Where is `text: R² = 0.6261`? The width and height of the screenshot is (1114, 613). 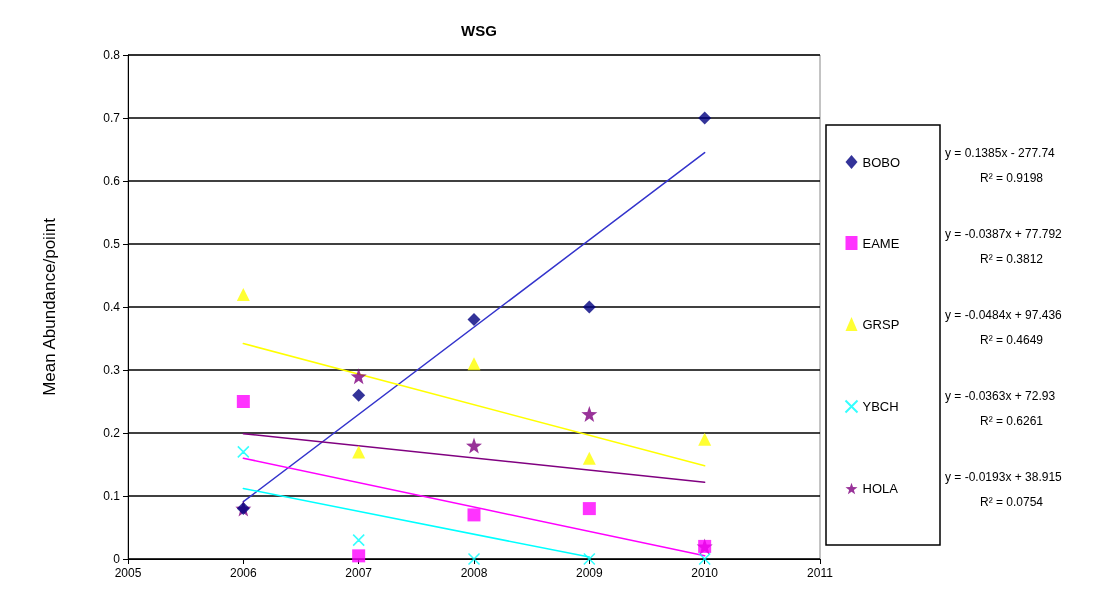
text: R² = 0.6261 is located at coordinates (1012, 421).